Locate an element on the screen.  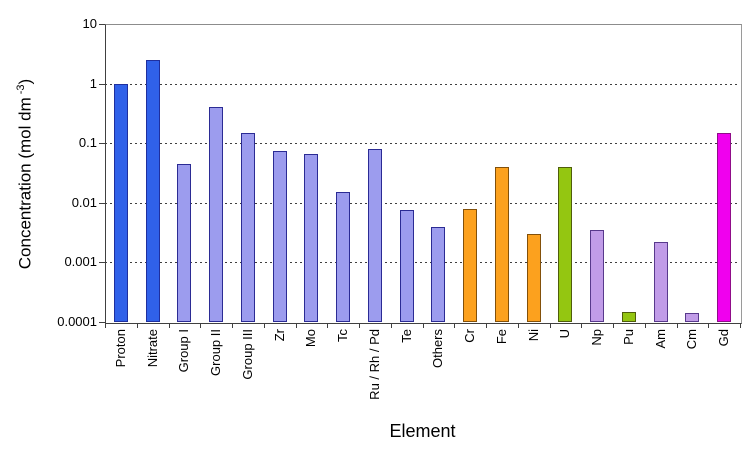
x-label-te: Te is located at coordinates (406, 336).